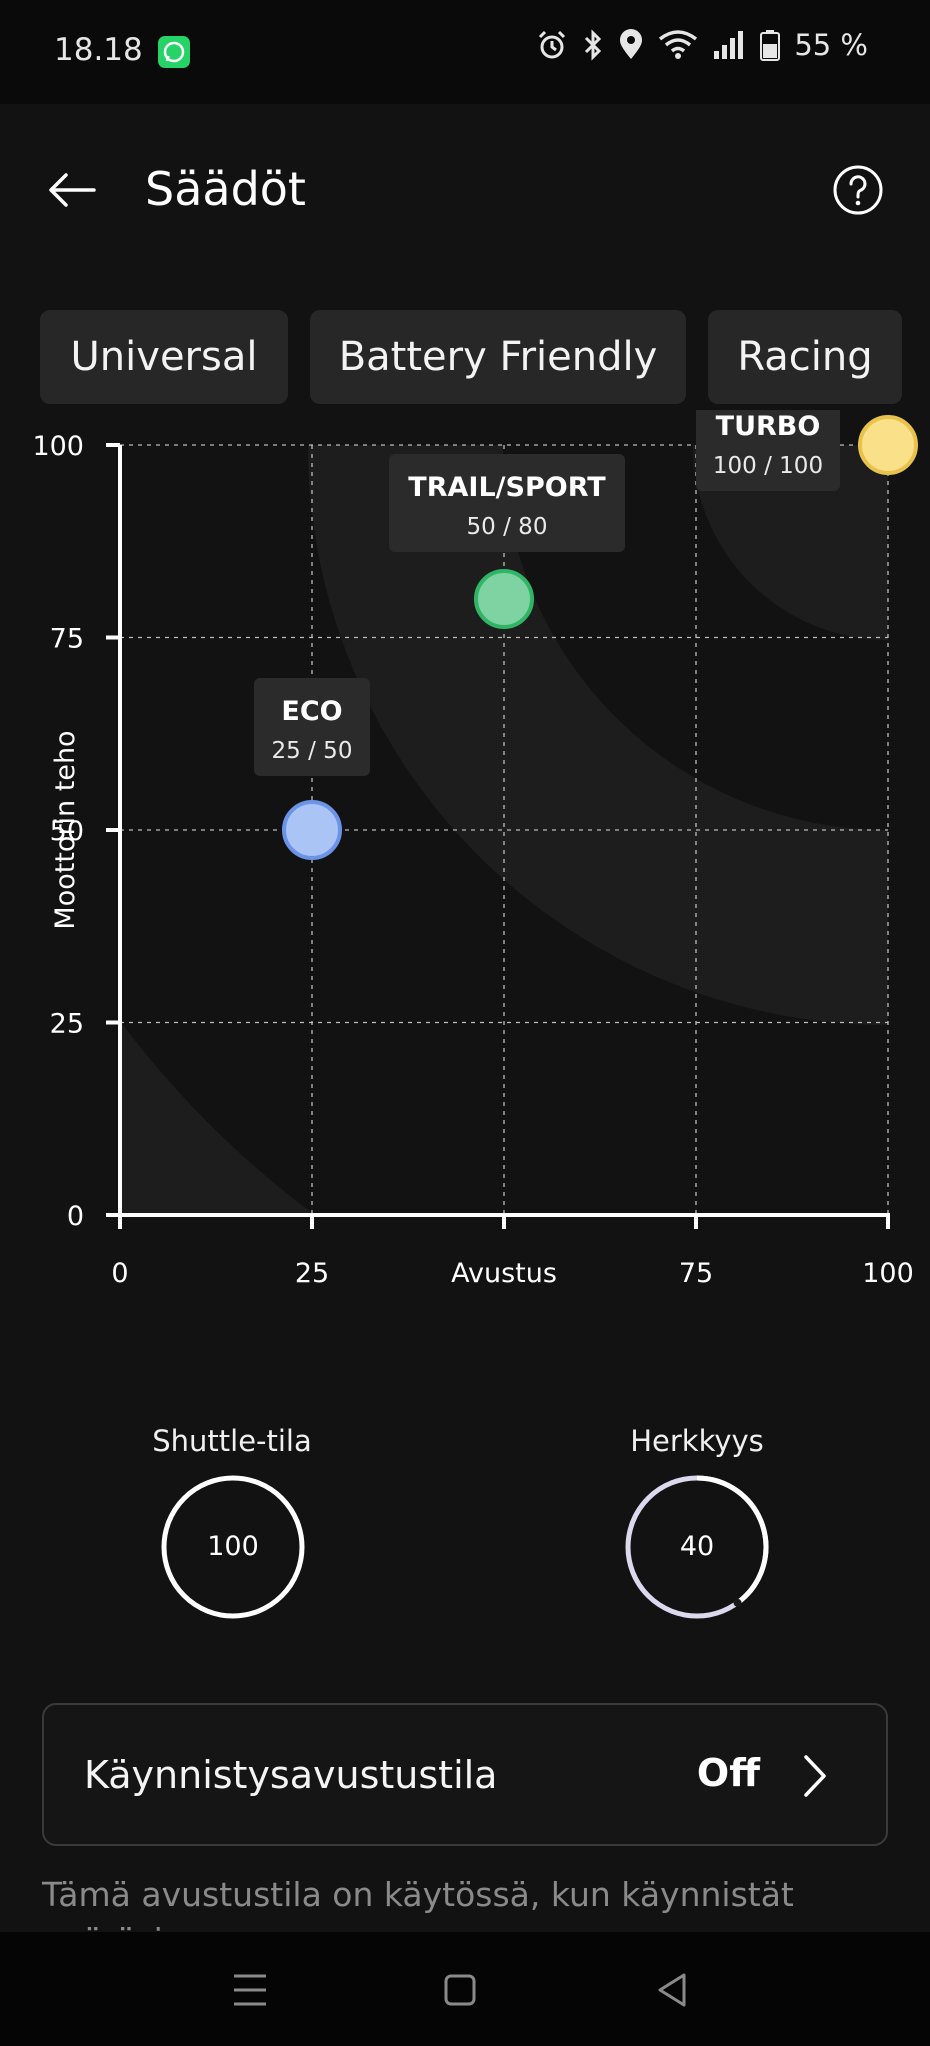 The width and height of the screenshot is (930, 2046). Describe the element at coordinates (74, 190) in the screenshot. I see `arrow-left-icon` at that location.